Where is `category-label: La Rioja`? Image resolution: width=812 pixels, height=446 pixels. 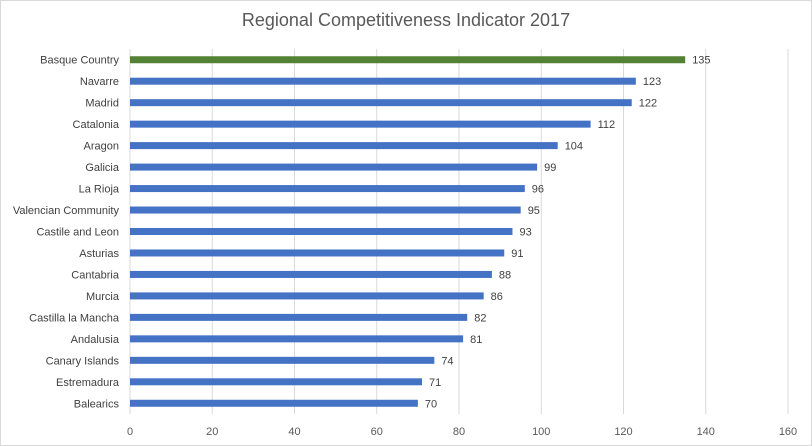
category-label: La Rioja is located at coordinates (99, 190).